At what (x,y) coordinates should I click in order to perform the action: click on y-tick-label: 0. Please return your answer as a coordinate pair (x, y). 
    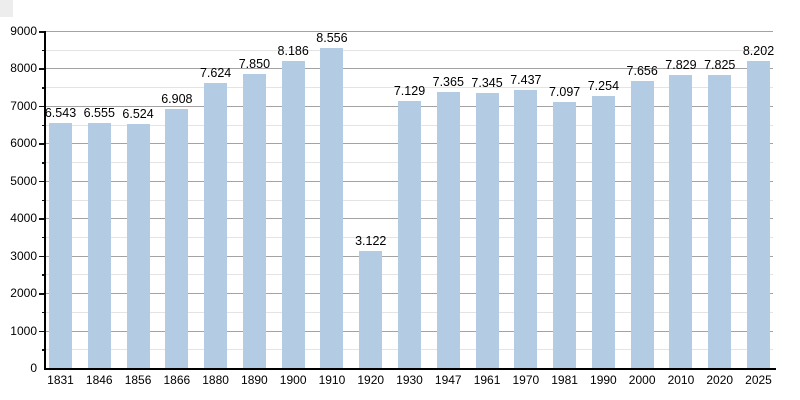
    Looking at the image, I should click on (33, 368).